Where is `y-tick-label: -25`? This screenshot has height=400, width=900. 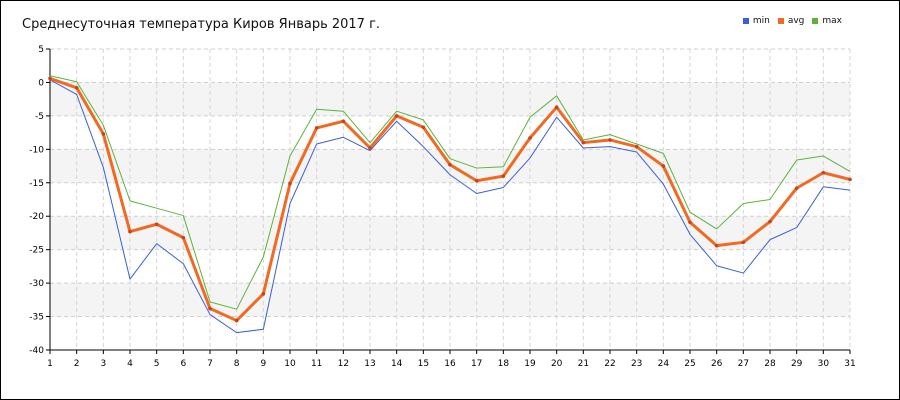
y-tick-label: -25 is located at coordinates (36, 251).